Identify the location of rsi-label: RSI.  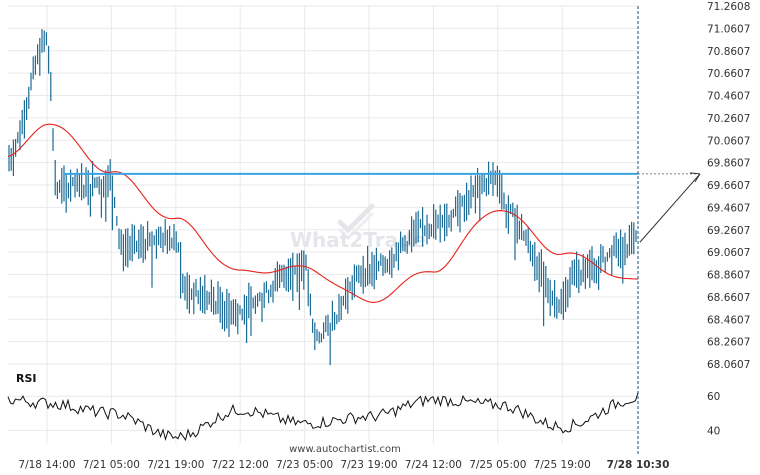
(26, 378).